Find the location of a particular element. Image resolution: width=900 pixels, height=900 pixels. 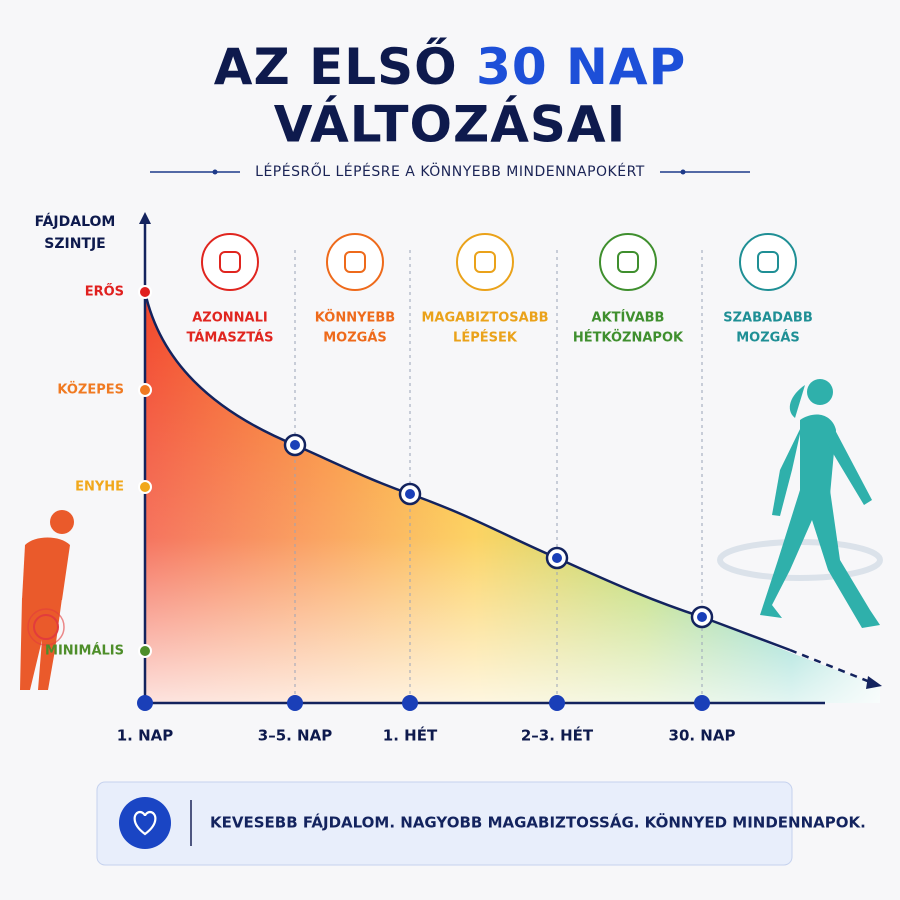

heart-icon is located at coordinates (145, 823).